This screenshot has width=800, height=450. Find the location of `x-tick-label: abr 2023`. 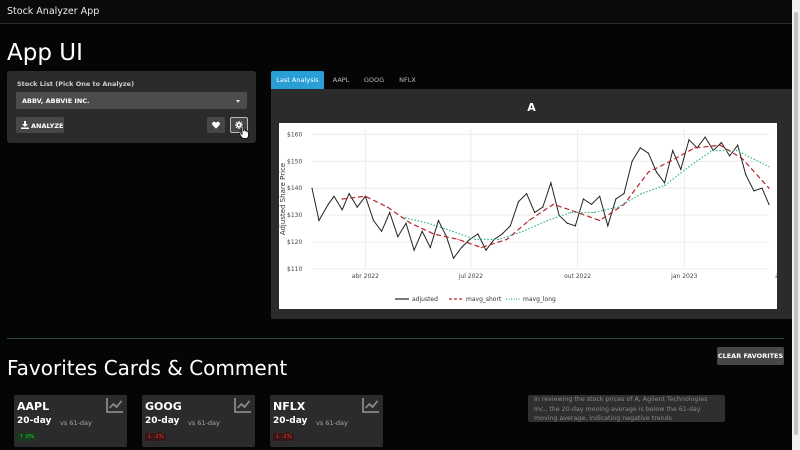

x-tick-label: abr 2023 is located at coordinates (776, 276).